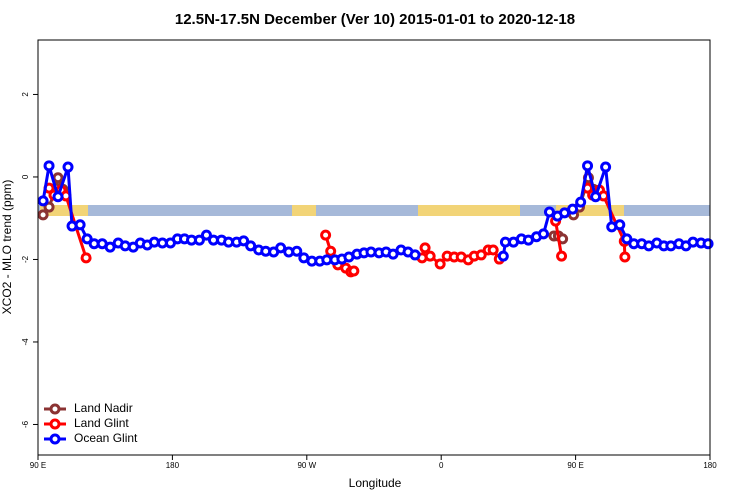  Describe the element at coordinates (7, 247) in the screenshot. I see `y-axis-label: XCO2 - MLO trend (ppm)` at that location.